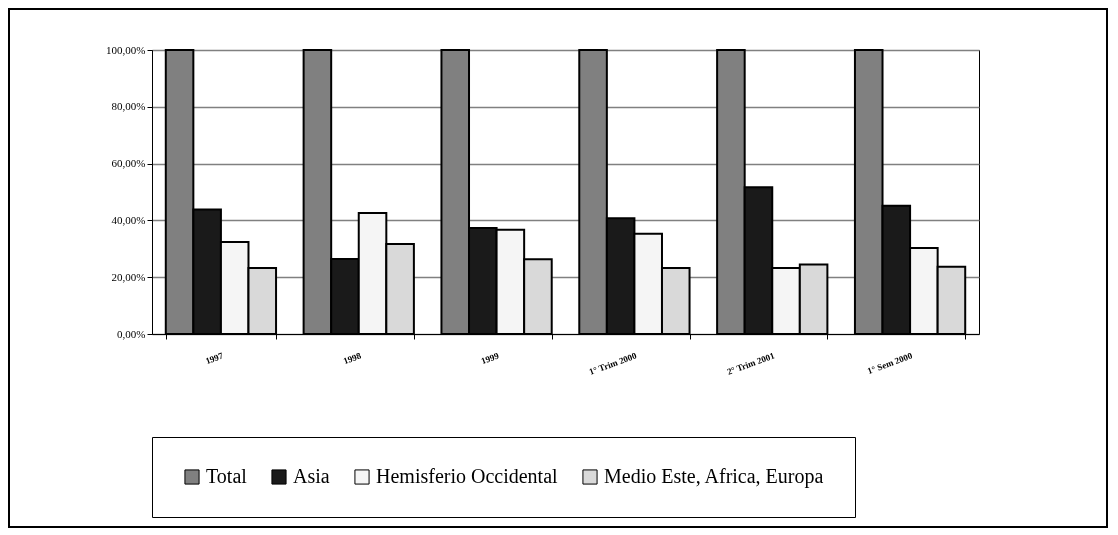  Describe the element at coordinates (890, 363) in the screenshot. I see `x-tick-label: 1° Sem 2000` at that location.